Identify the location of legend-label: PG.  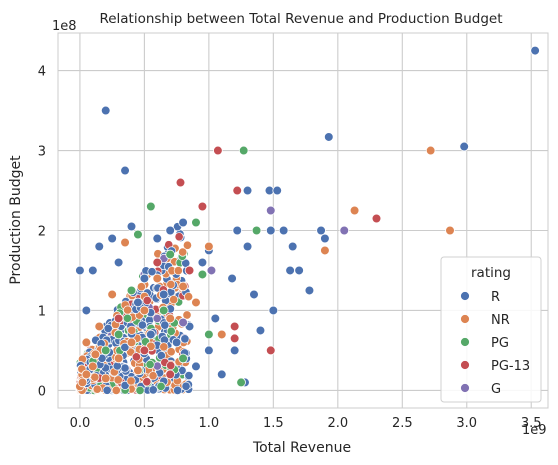
(500, 343).